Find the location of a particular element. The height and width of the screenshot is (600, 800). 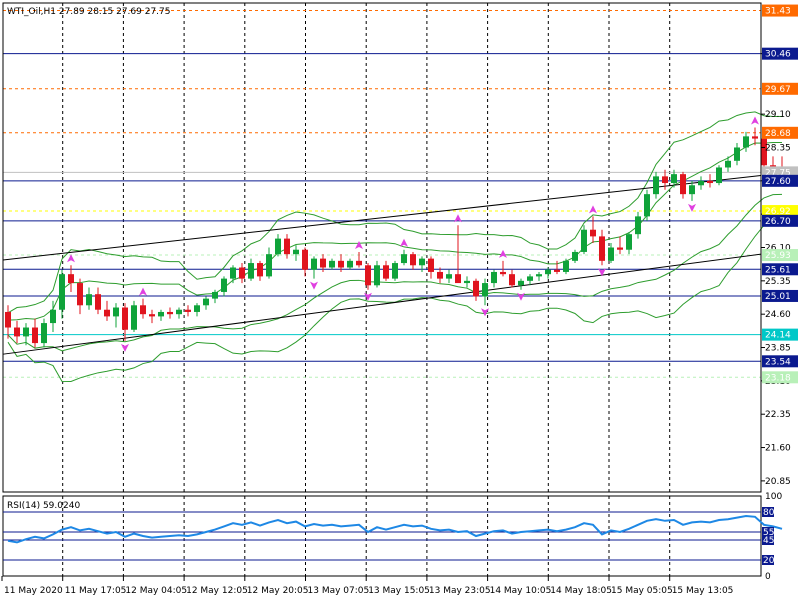

price-tag-label: 25.61 is located at coordinates (778, 270).